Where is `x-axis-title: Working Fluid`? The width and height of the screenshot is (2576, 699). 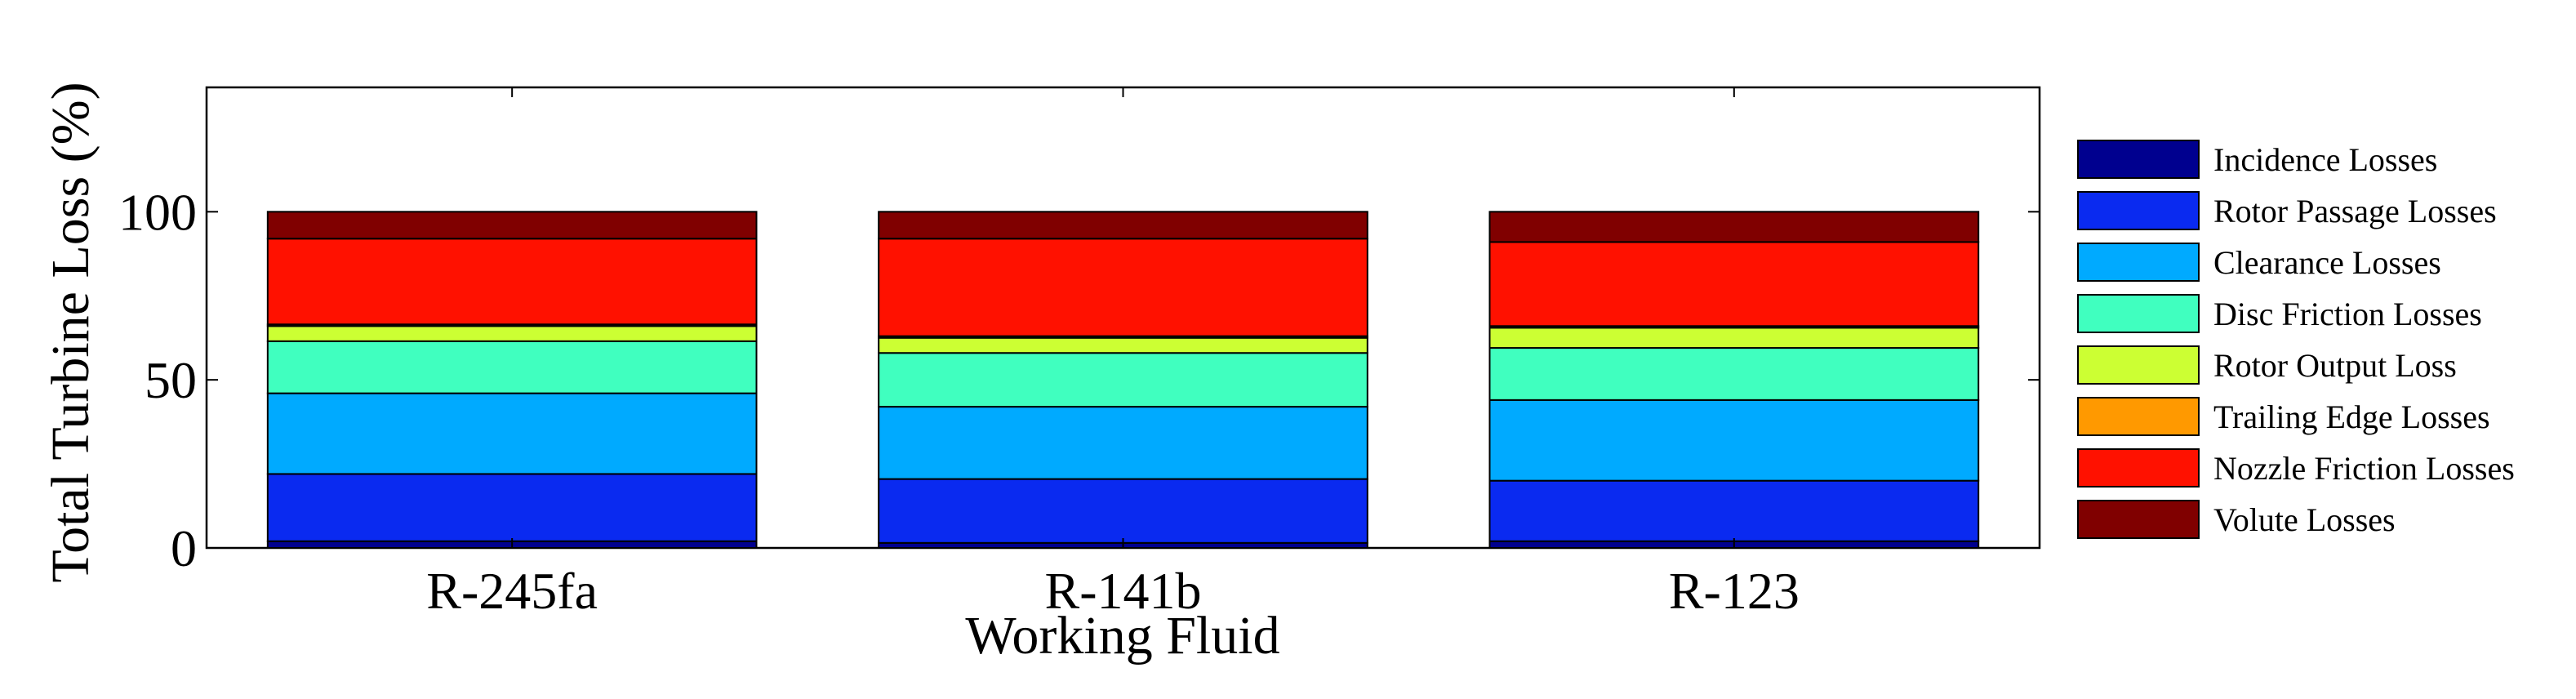 x-axis-title: Working Fluid is located at coordinates (1122, 636).